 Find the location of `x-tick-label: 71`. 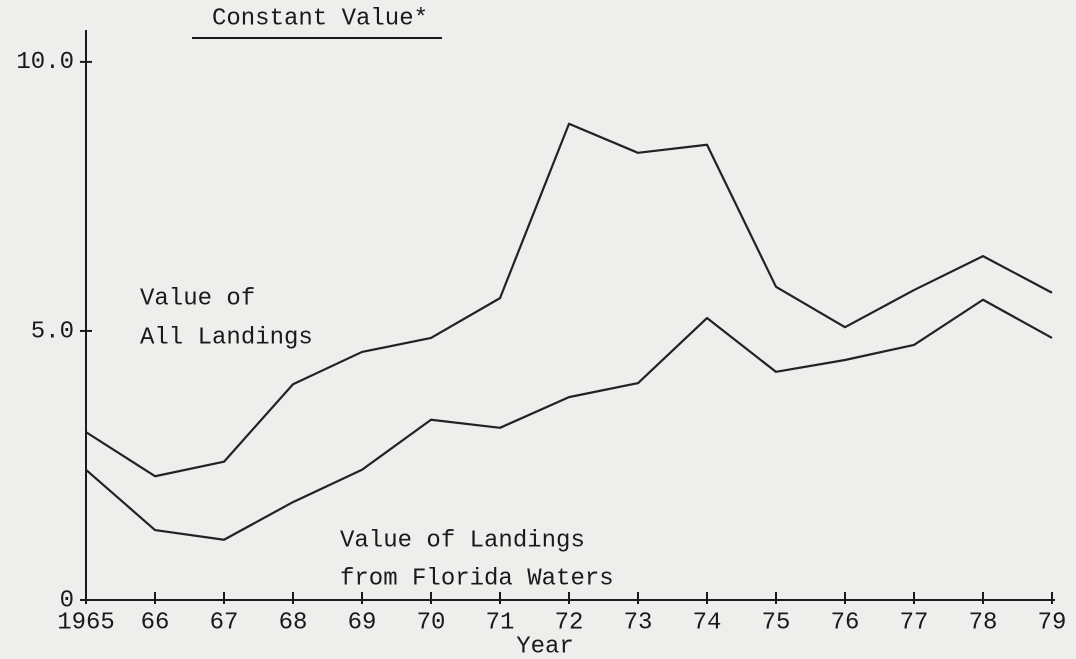

x-tick-label: 71 is located at coordinates (500, 622).